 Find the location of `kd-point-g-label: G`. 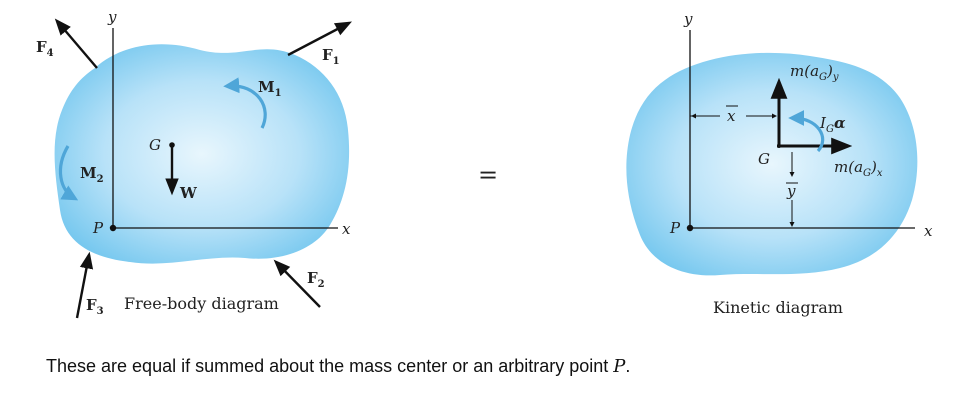

kd-point-g-label: G is located at coordinates (764, 159).